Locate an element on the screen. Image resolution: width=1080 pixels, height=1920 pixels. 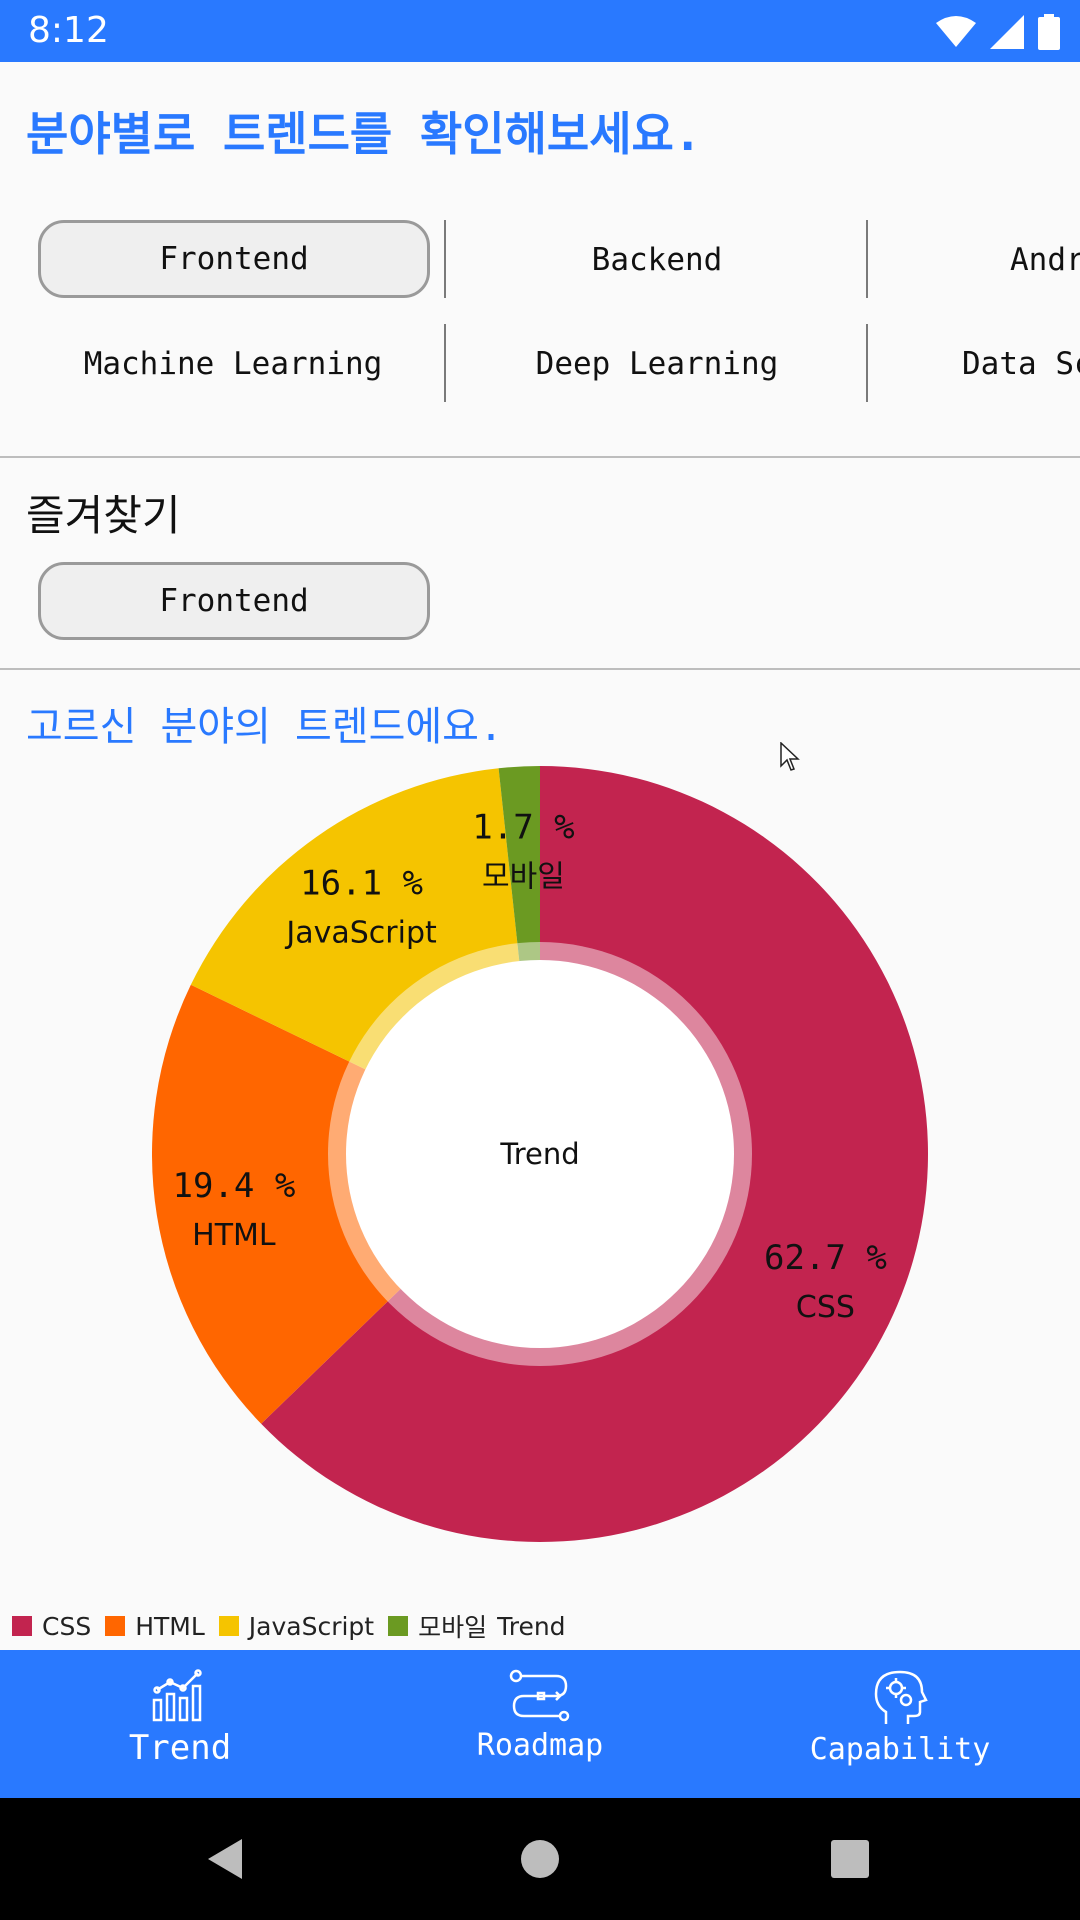
legend-label: HTML is located at coordinates (170, 1626).